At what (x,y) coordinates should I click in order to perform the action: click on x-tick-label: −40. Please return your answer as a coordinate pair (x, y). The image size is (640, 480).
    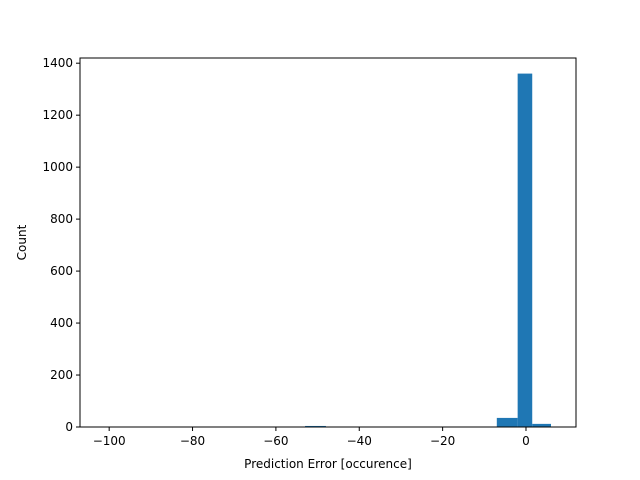
    Looking at the image, I should click on (359, 441).